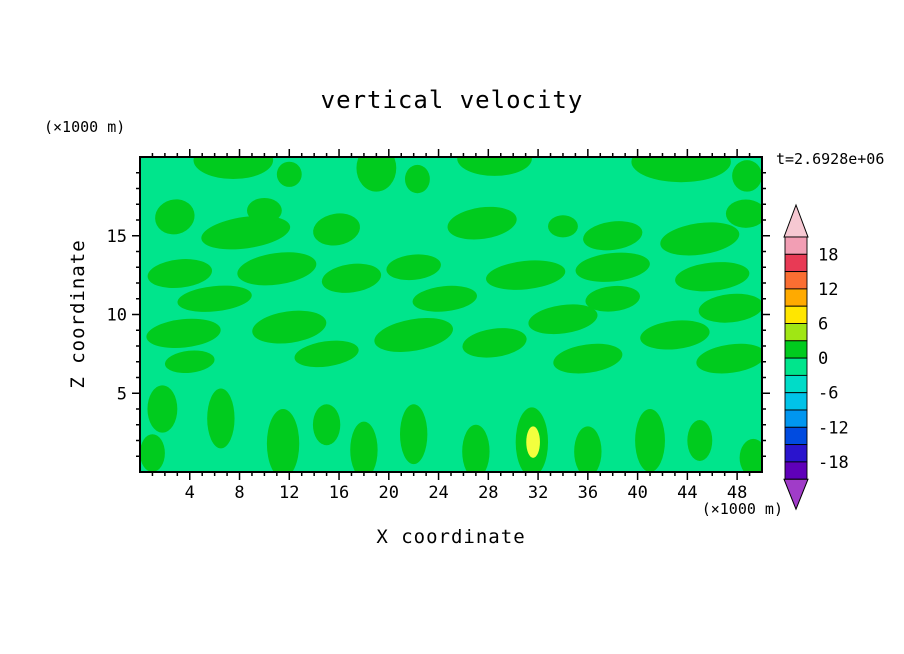  I want to click on colorbar, so click(796, 357).